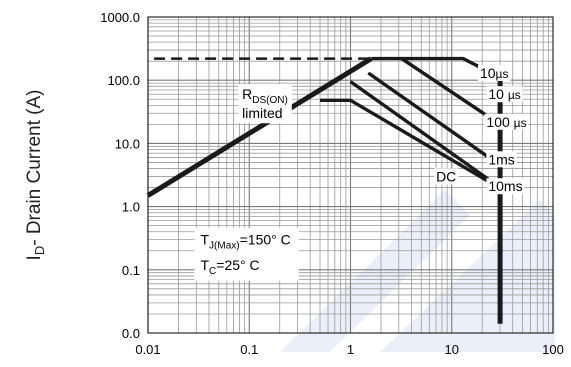  Describe the element at coordinates (34, 168) in the screenshot. I see `y-axis-label-rest: - Drain Current (A)` at that location.